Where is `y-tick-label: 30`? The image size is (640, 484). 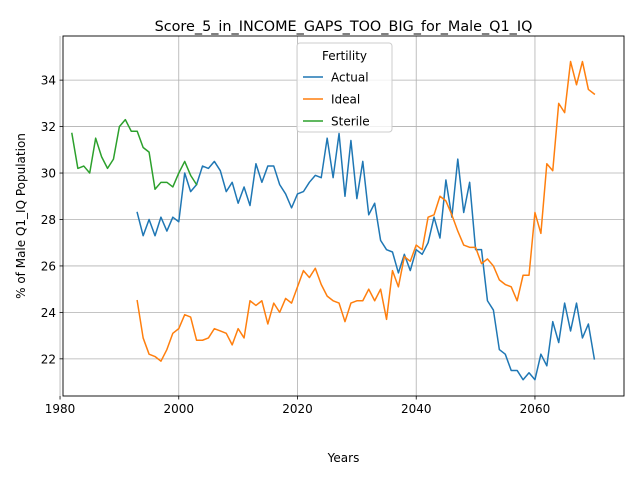 y-tick-label: 30 is located at coordinates (48, 174).